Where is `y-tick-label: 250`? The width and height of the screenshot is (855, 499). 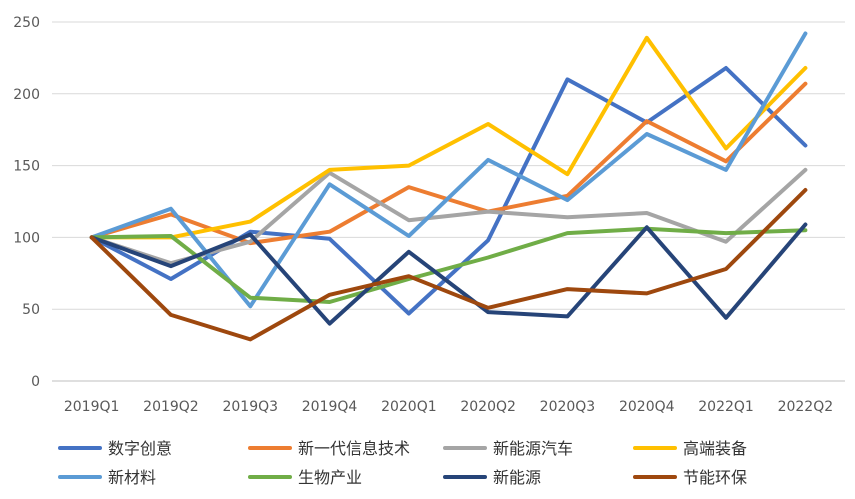
y-tick-label: 250 is located at coordinates (26, 23).